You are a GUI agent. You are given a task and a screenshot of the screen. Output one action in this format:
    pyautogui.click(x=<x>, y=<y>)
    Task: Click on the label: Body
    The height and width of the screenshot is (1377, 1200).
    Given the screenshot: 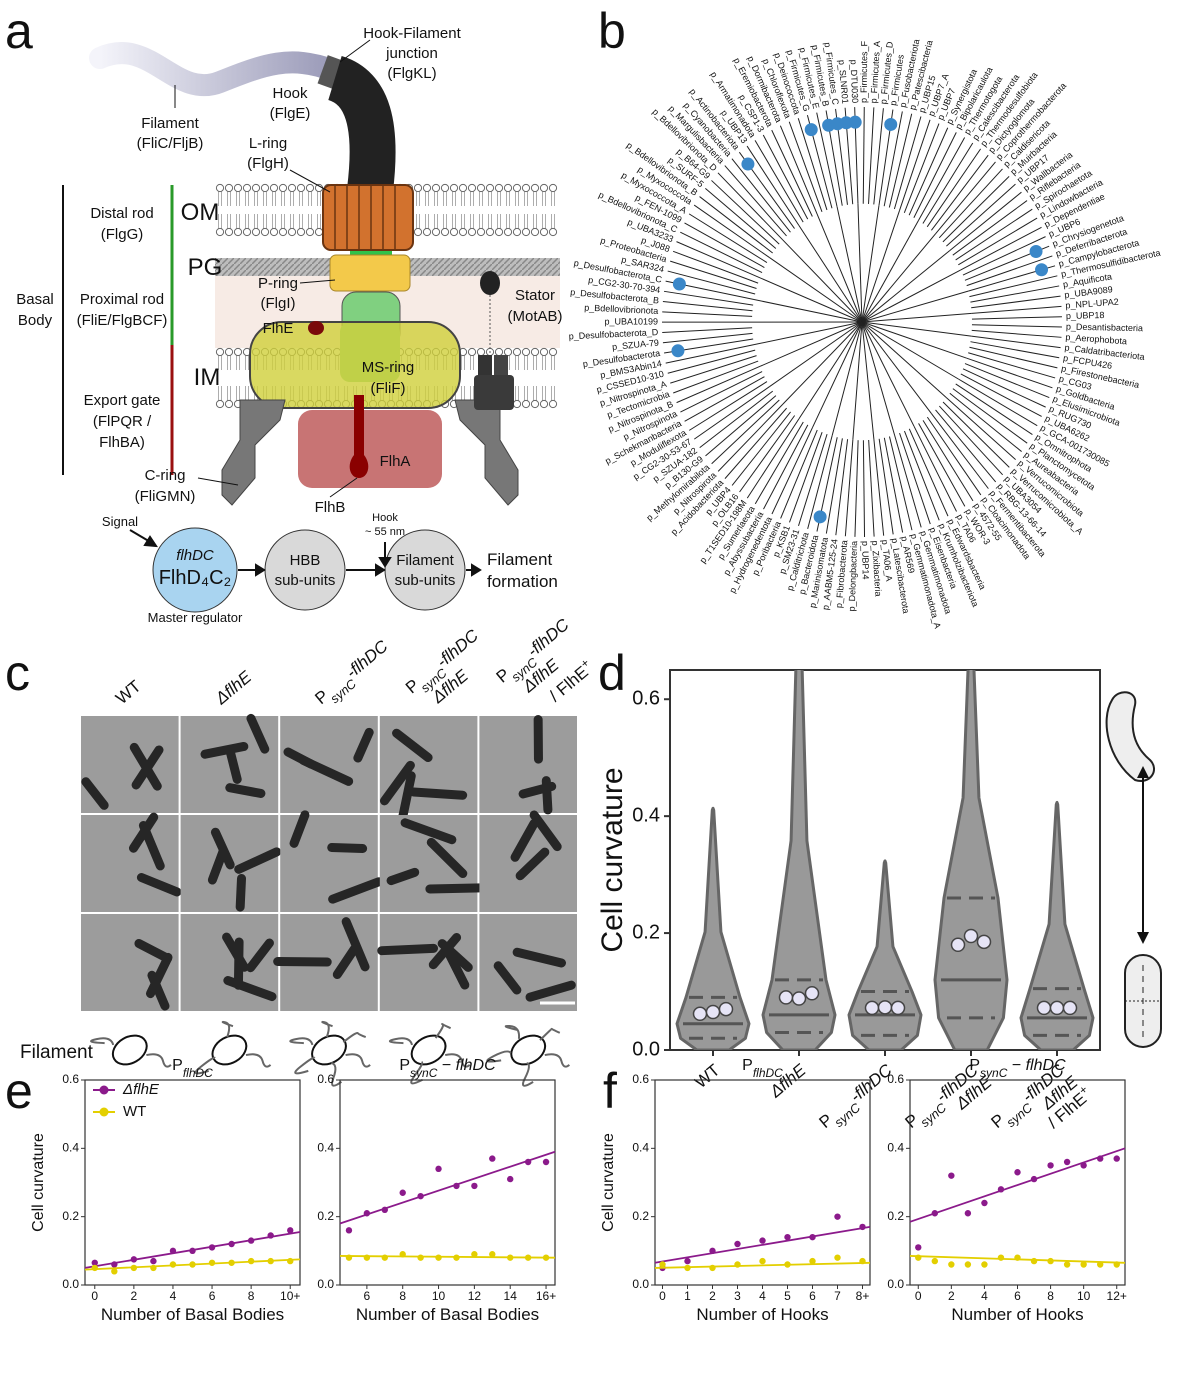 What is the action you would take?
    pyautogui.click(x=35, y=320)
    